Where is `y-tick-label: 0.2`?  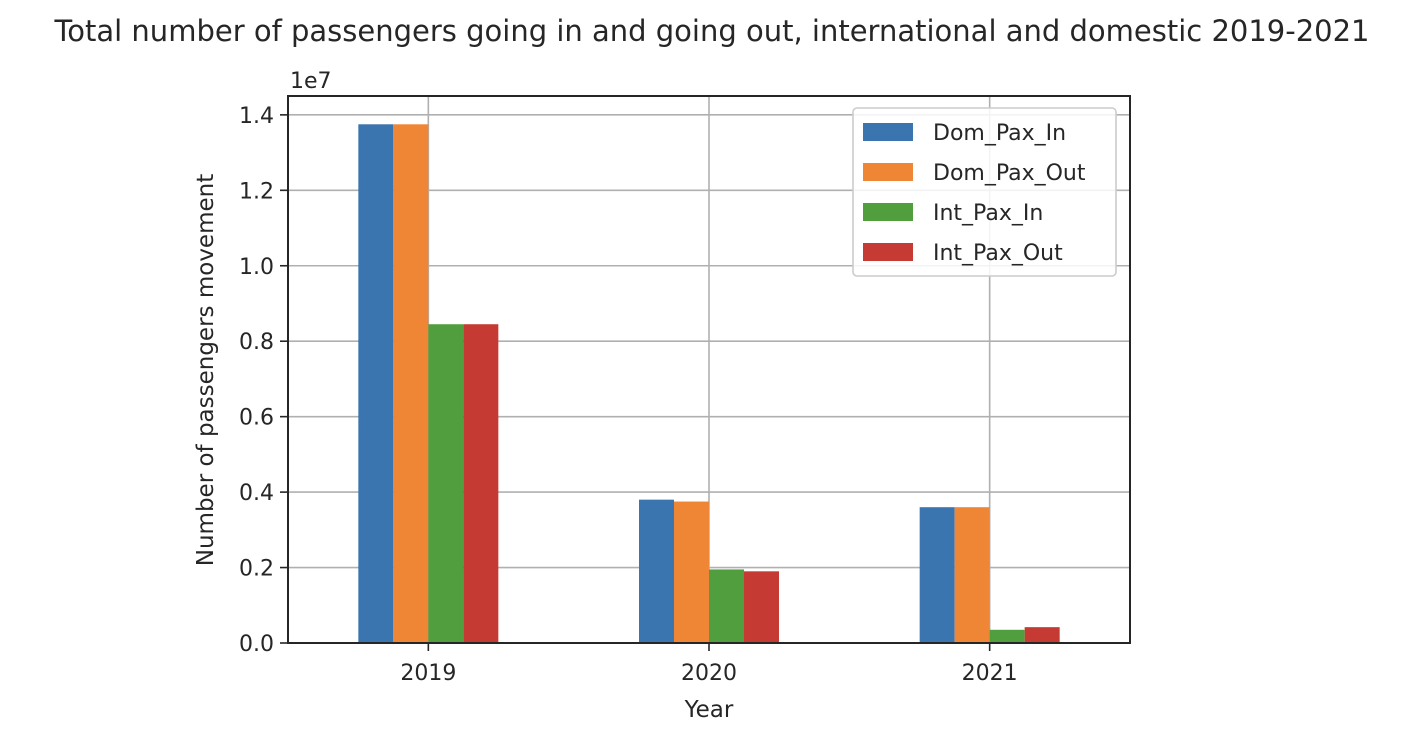 y-tick-label: 0.2 is located at coordinates (256, 569).